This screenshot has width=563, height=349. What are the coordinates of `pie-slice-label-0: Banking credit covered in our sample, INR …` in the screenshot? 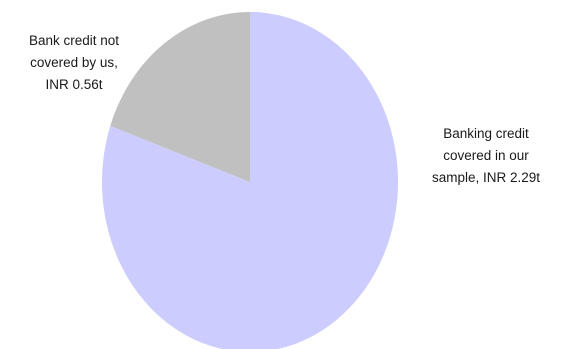 It's located at (486, 155).